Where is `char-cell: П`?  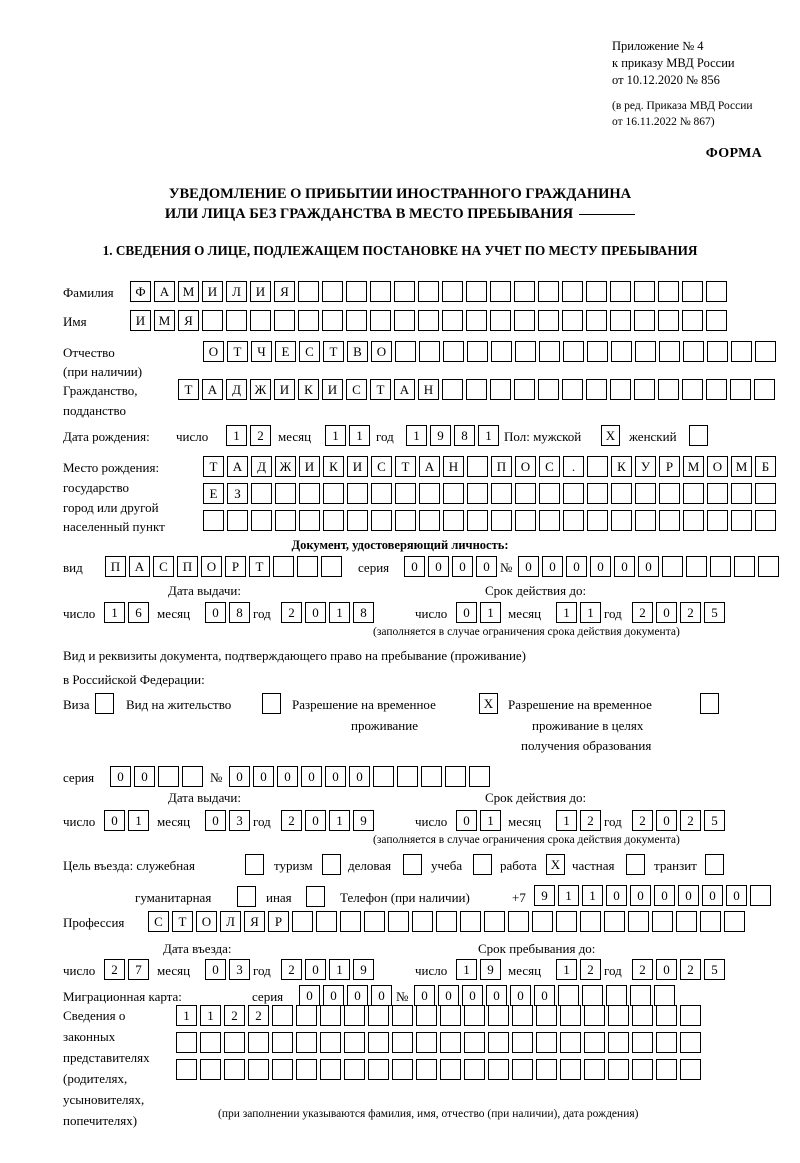 char-cell: П is located at coordinates (187, 566).